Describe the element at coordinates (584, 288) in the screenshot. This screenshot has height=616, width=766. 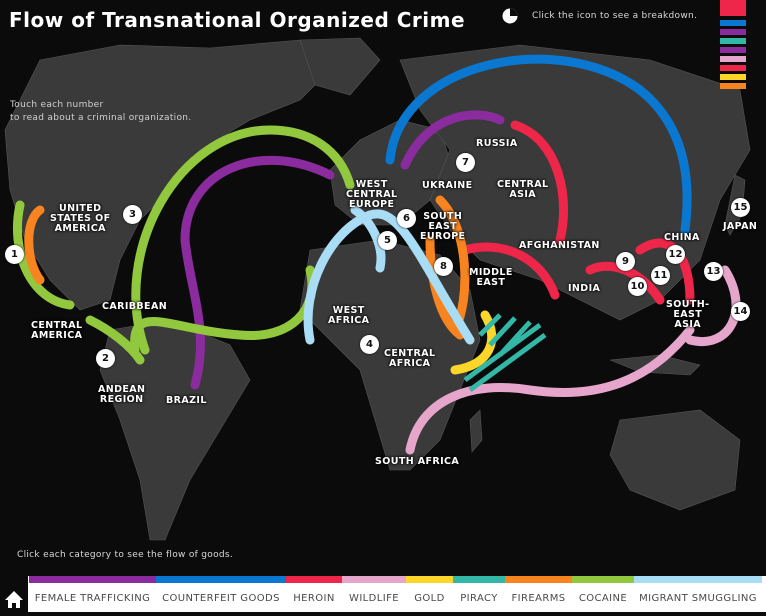
I see `label-india: INDIA` at that location.